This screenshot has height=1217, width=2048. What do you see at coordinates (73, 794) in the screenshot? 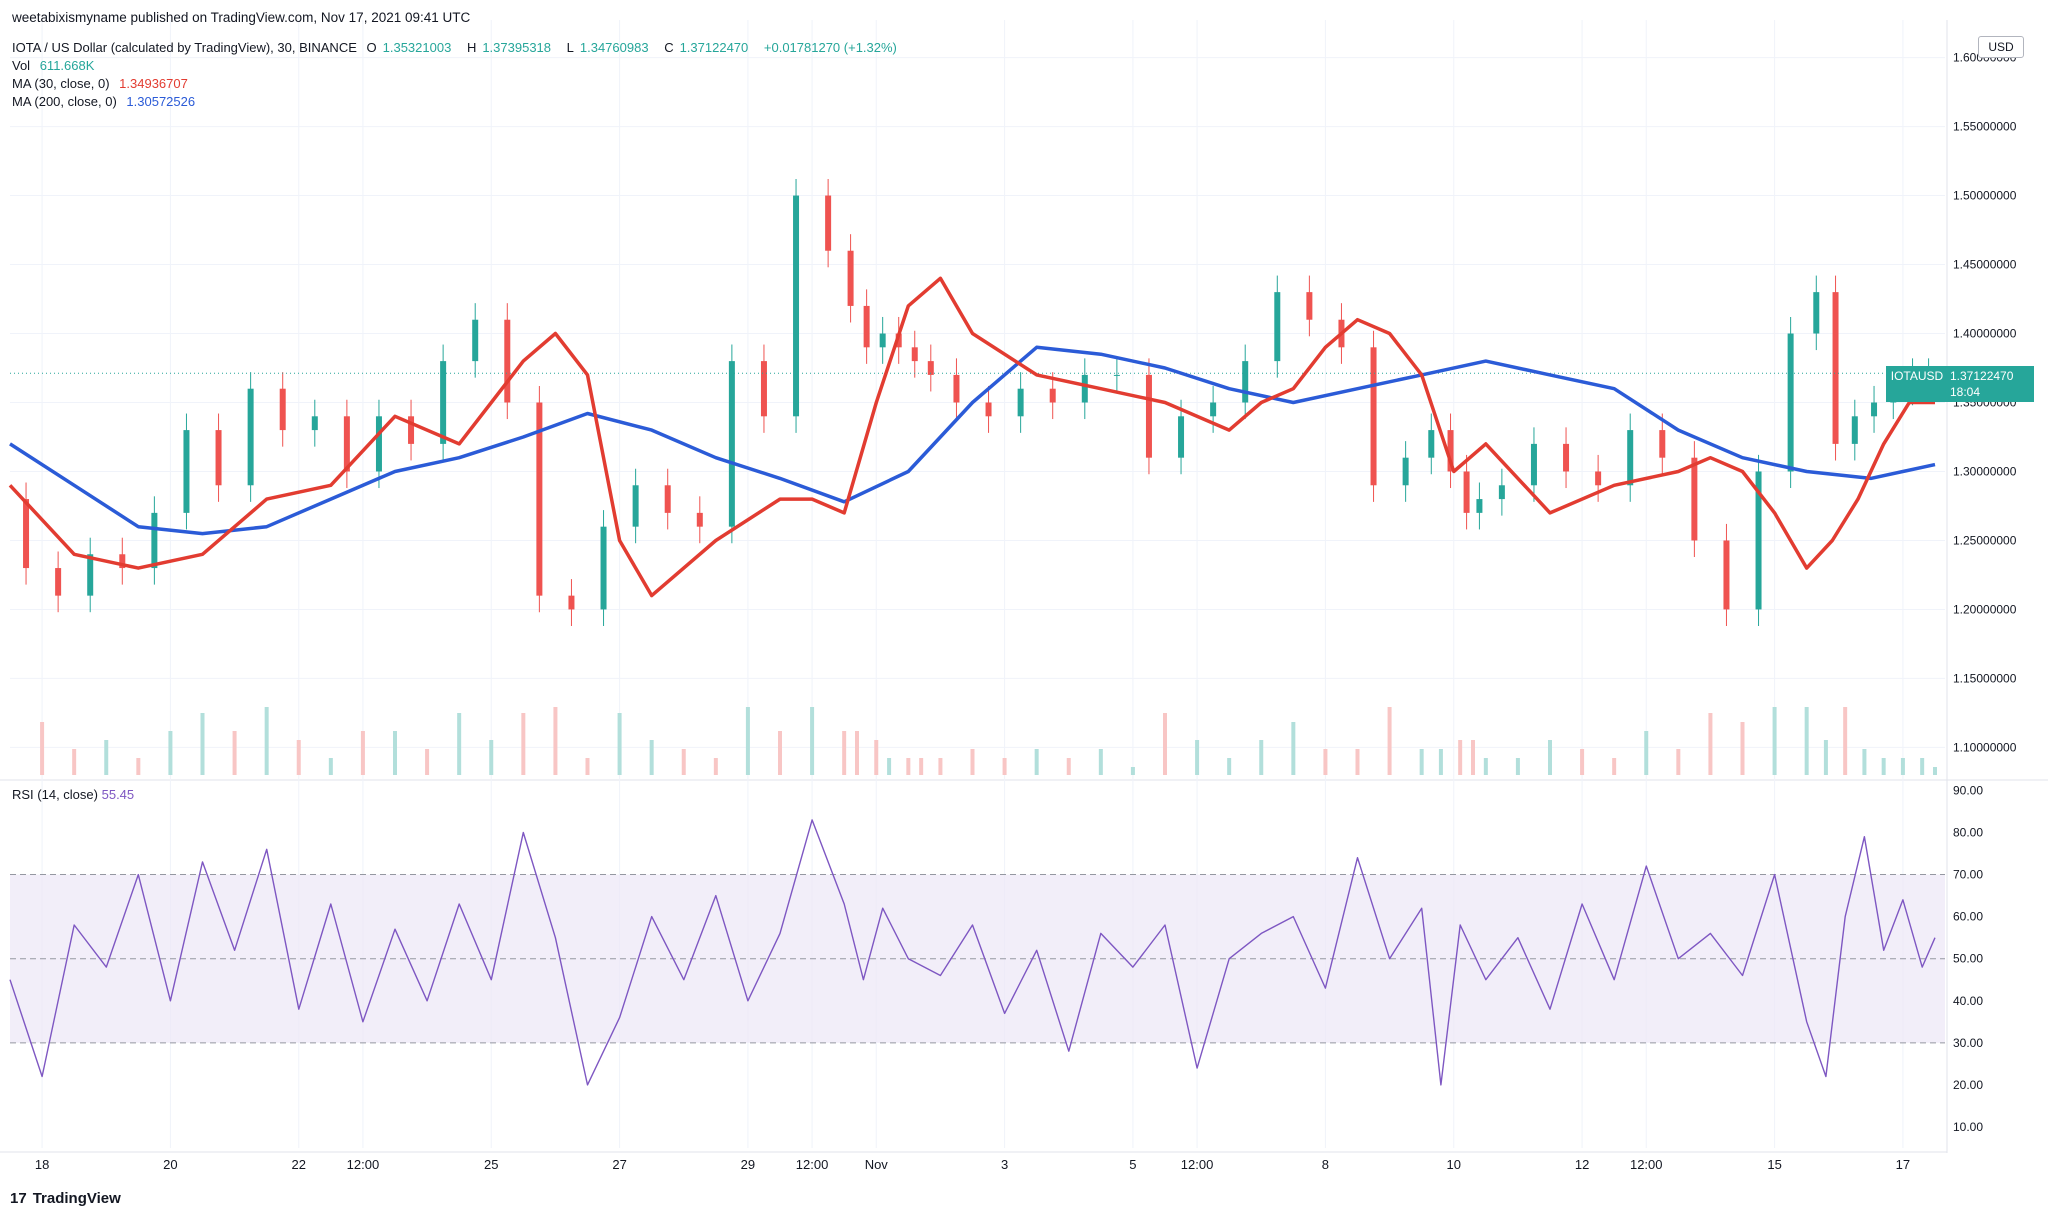
I see `rsi-legend: RSI (14, close) 55.45` at bounding box center [73, 794].